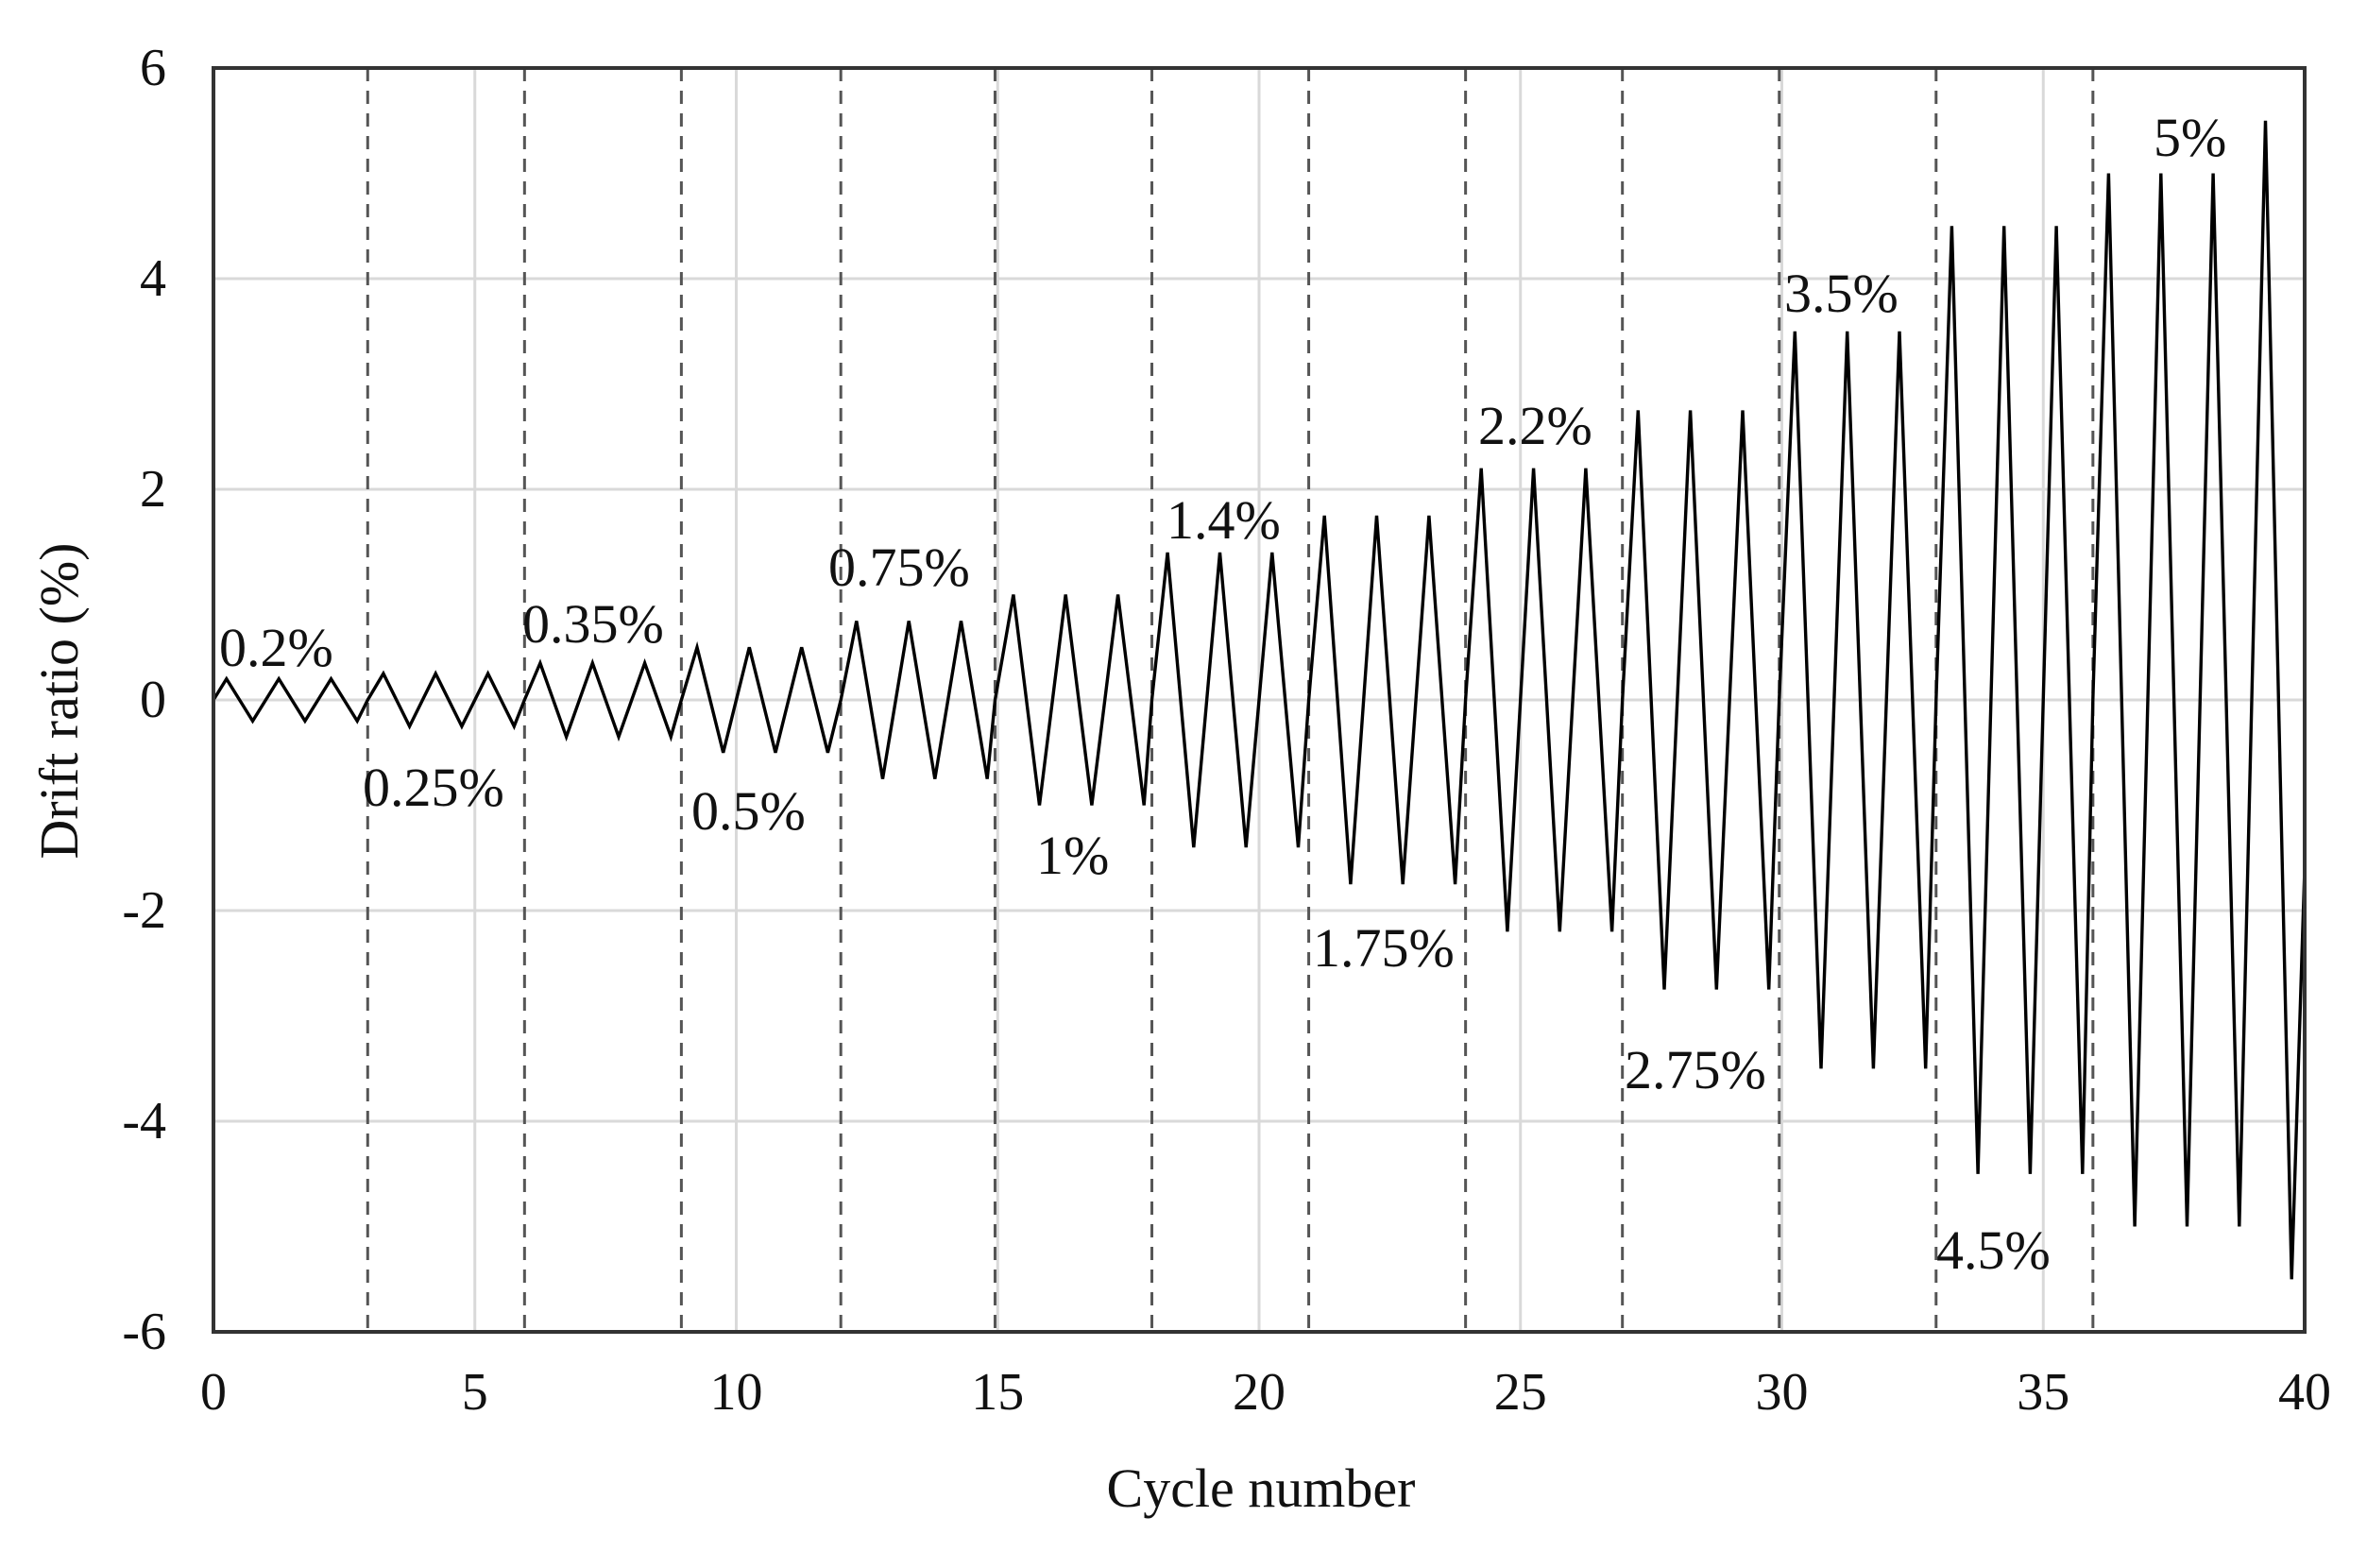 This screenshot has width=2367, height=1568. Describe the element at coordinates (1535, 425) in the screenshot. I see `stage-label: 2.2%` at that location.